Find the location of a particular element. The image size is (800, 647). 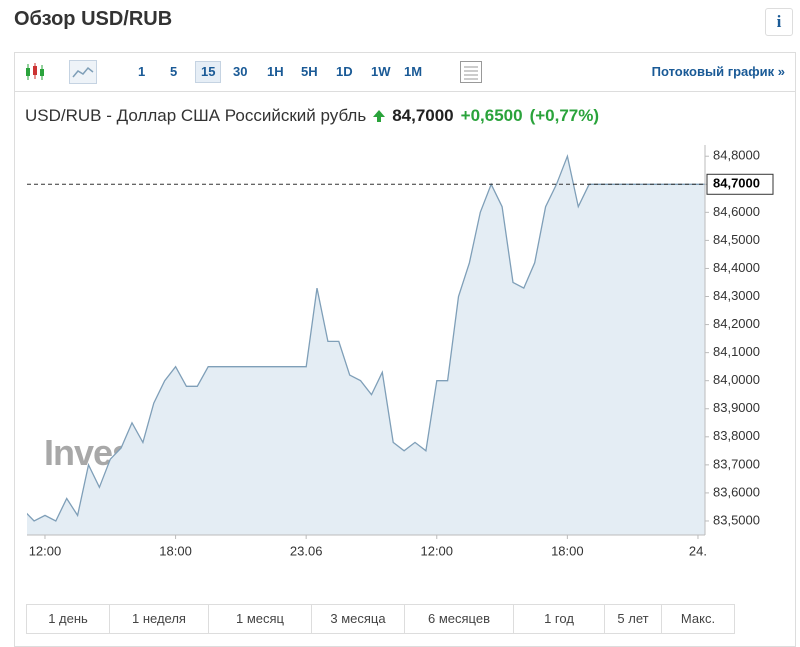

change-percent: (+0,77%) is located at coordinates (564, 115).